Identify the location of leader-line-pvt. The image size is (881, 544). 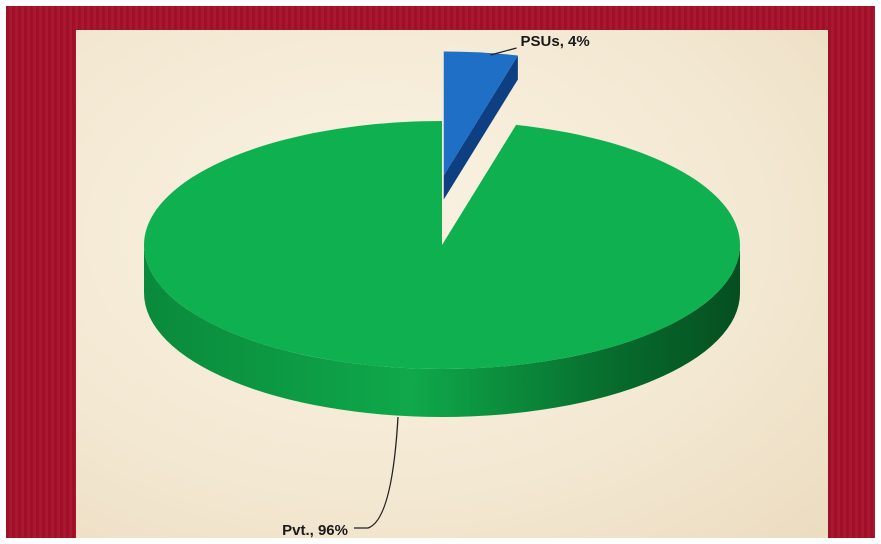
(376, 472).